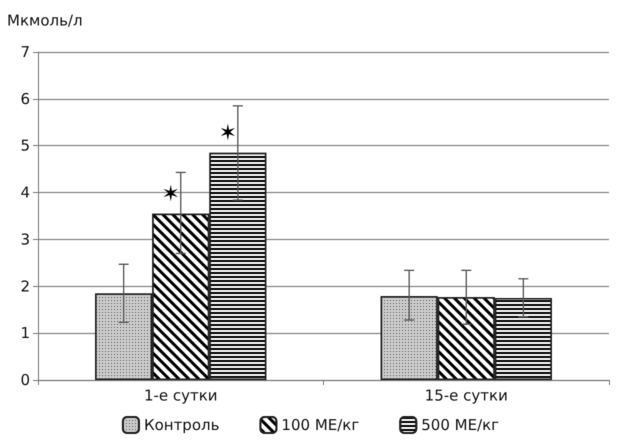  I want to click on y-tick-label: 0, so click(25, 380).